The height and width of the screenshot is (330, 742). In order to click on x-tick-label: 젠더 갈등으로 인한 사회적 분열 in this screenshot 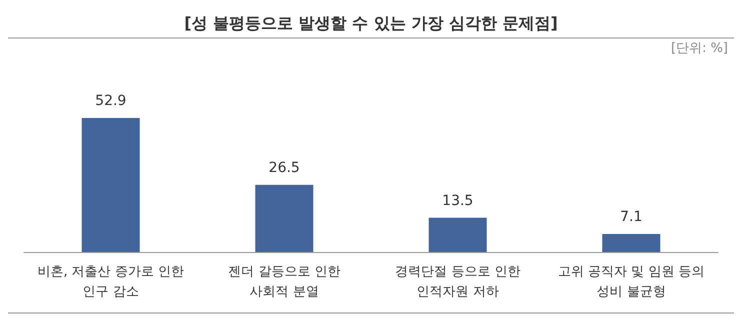, I will do `click(284, 282)`.